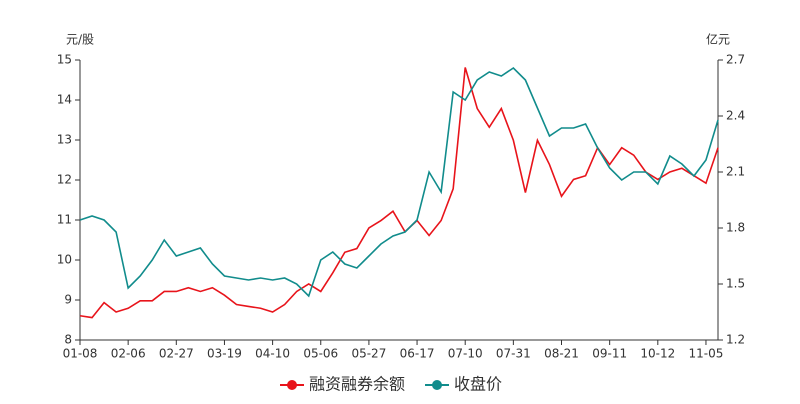  I want to click on y-tick-label: 13, so click(64, 140).